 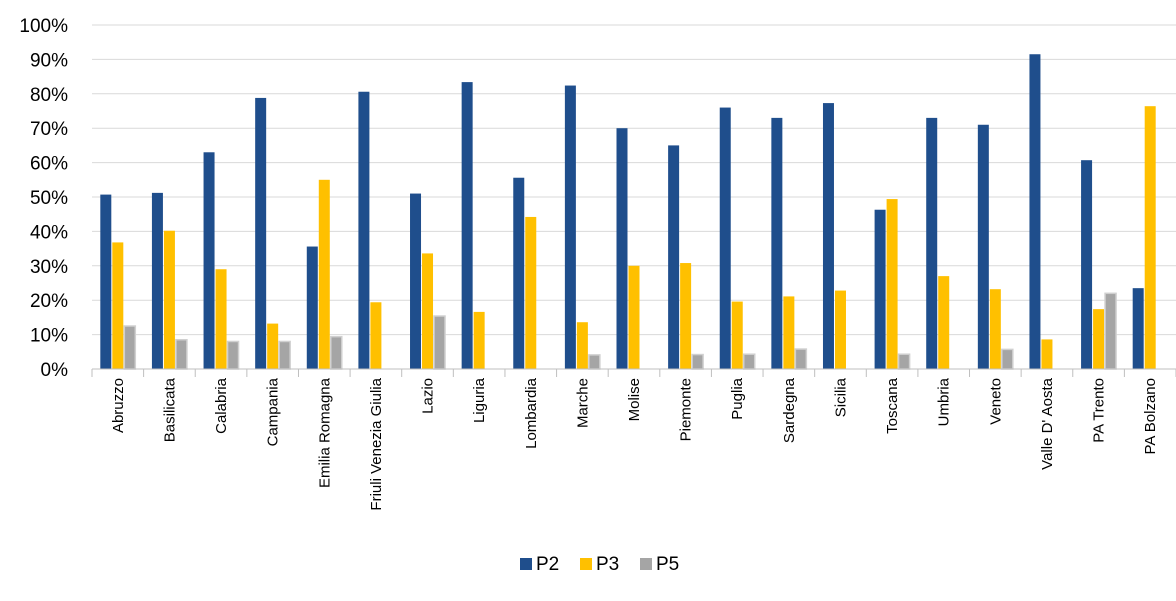 What do you see at coordinates (582, 403) in the screenshot?
I see `x-category-label: Marche` at bounding box center [582, 403].